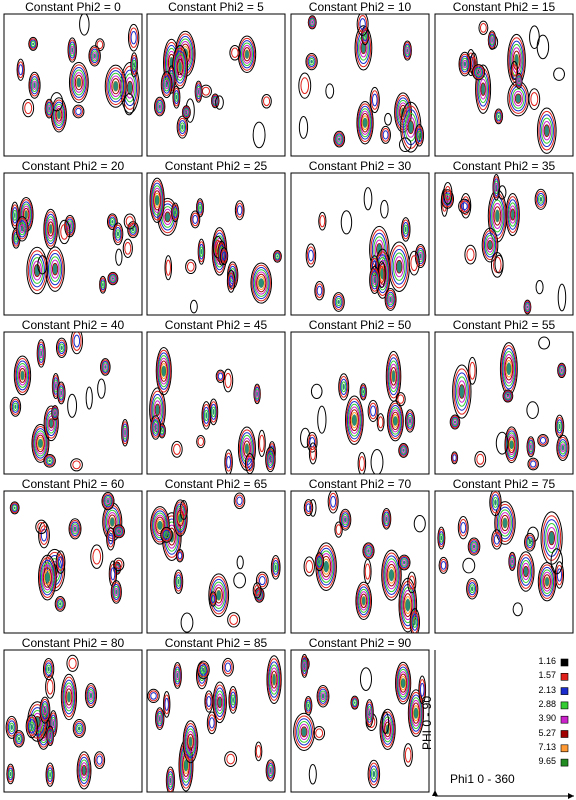 The width and height of the screenshot is (576, 800). Describe the element at coordinates (504, 166) in the screenshot. I see `panel-title-phi2-35: Constant Phi2 = 35` at that location.